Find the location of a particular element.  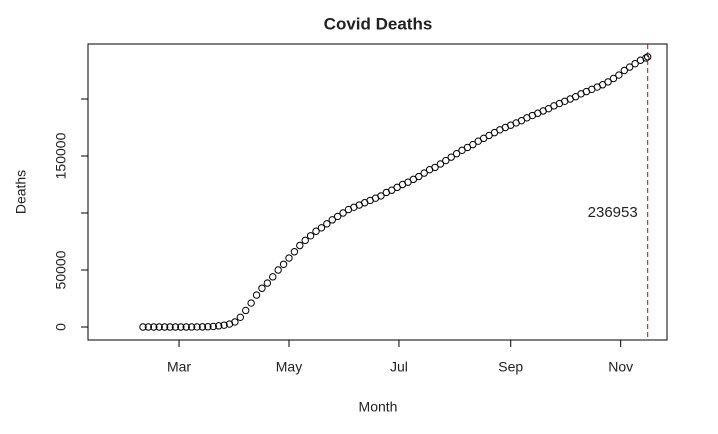

annotation: 236953 is located at coordinates (613, 212).